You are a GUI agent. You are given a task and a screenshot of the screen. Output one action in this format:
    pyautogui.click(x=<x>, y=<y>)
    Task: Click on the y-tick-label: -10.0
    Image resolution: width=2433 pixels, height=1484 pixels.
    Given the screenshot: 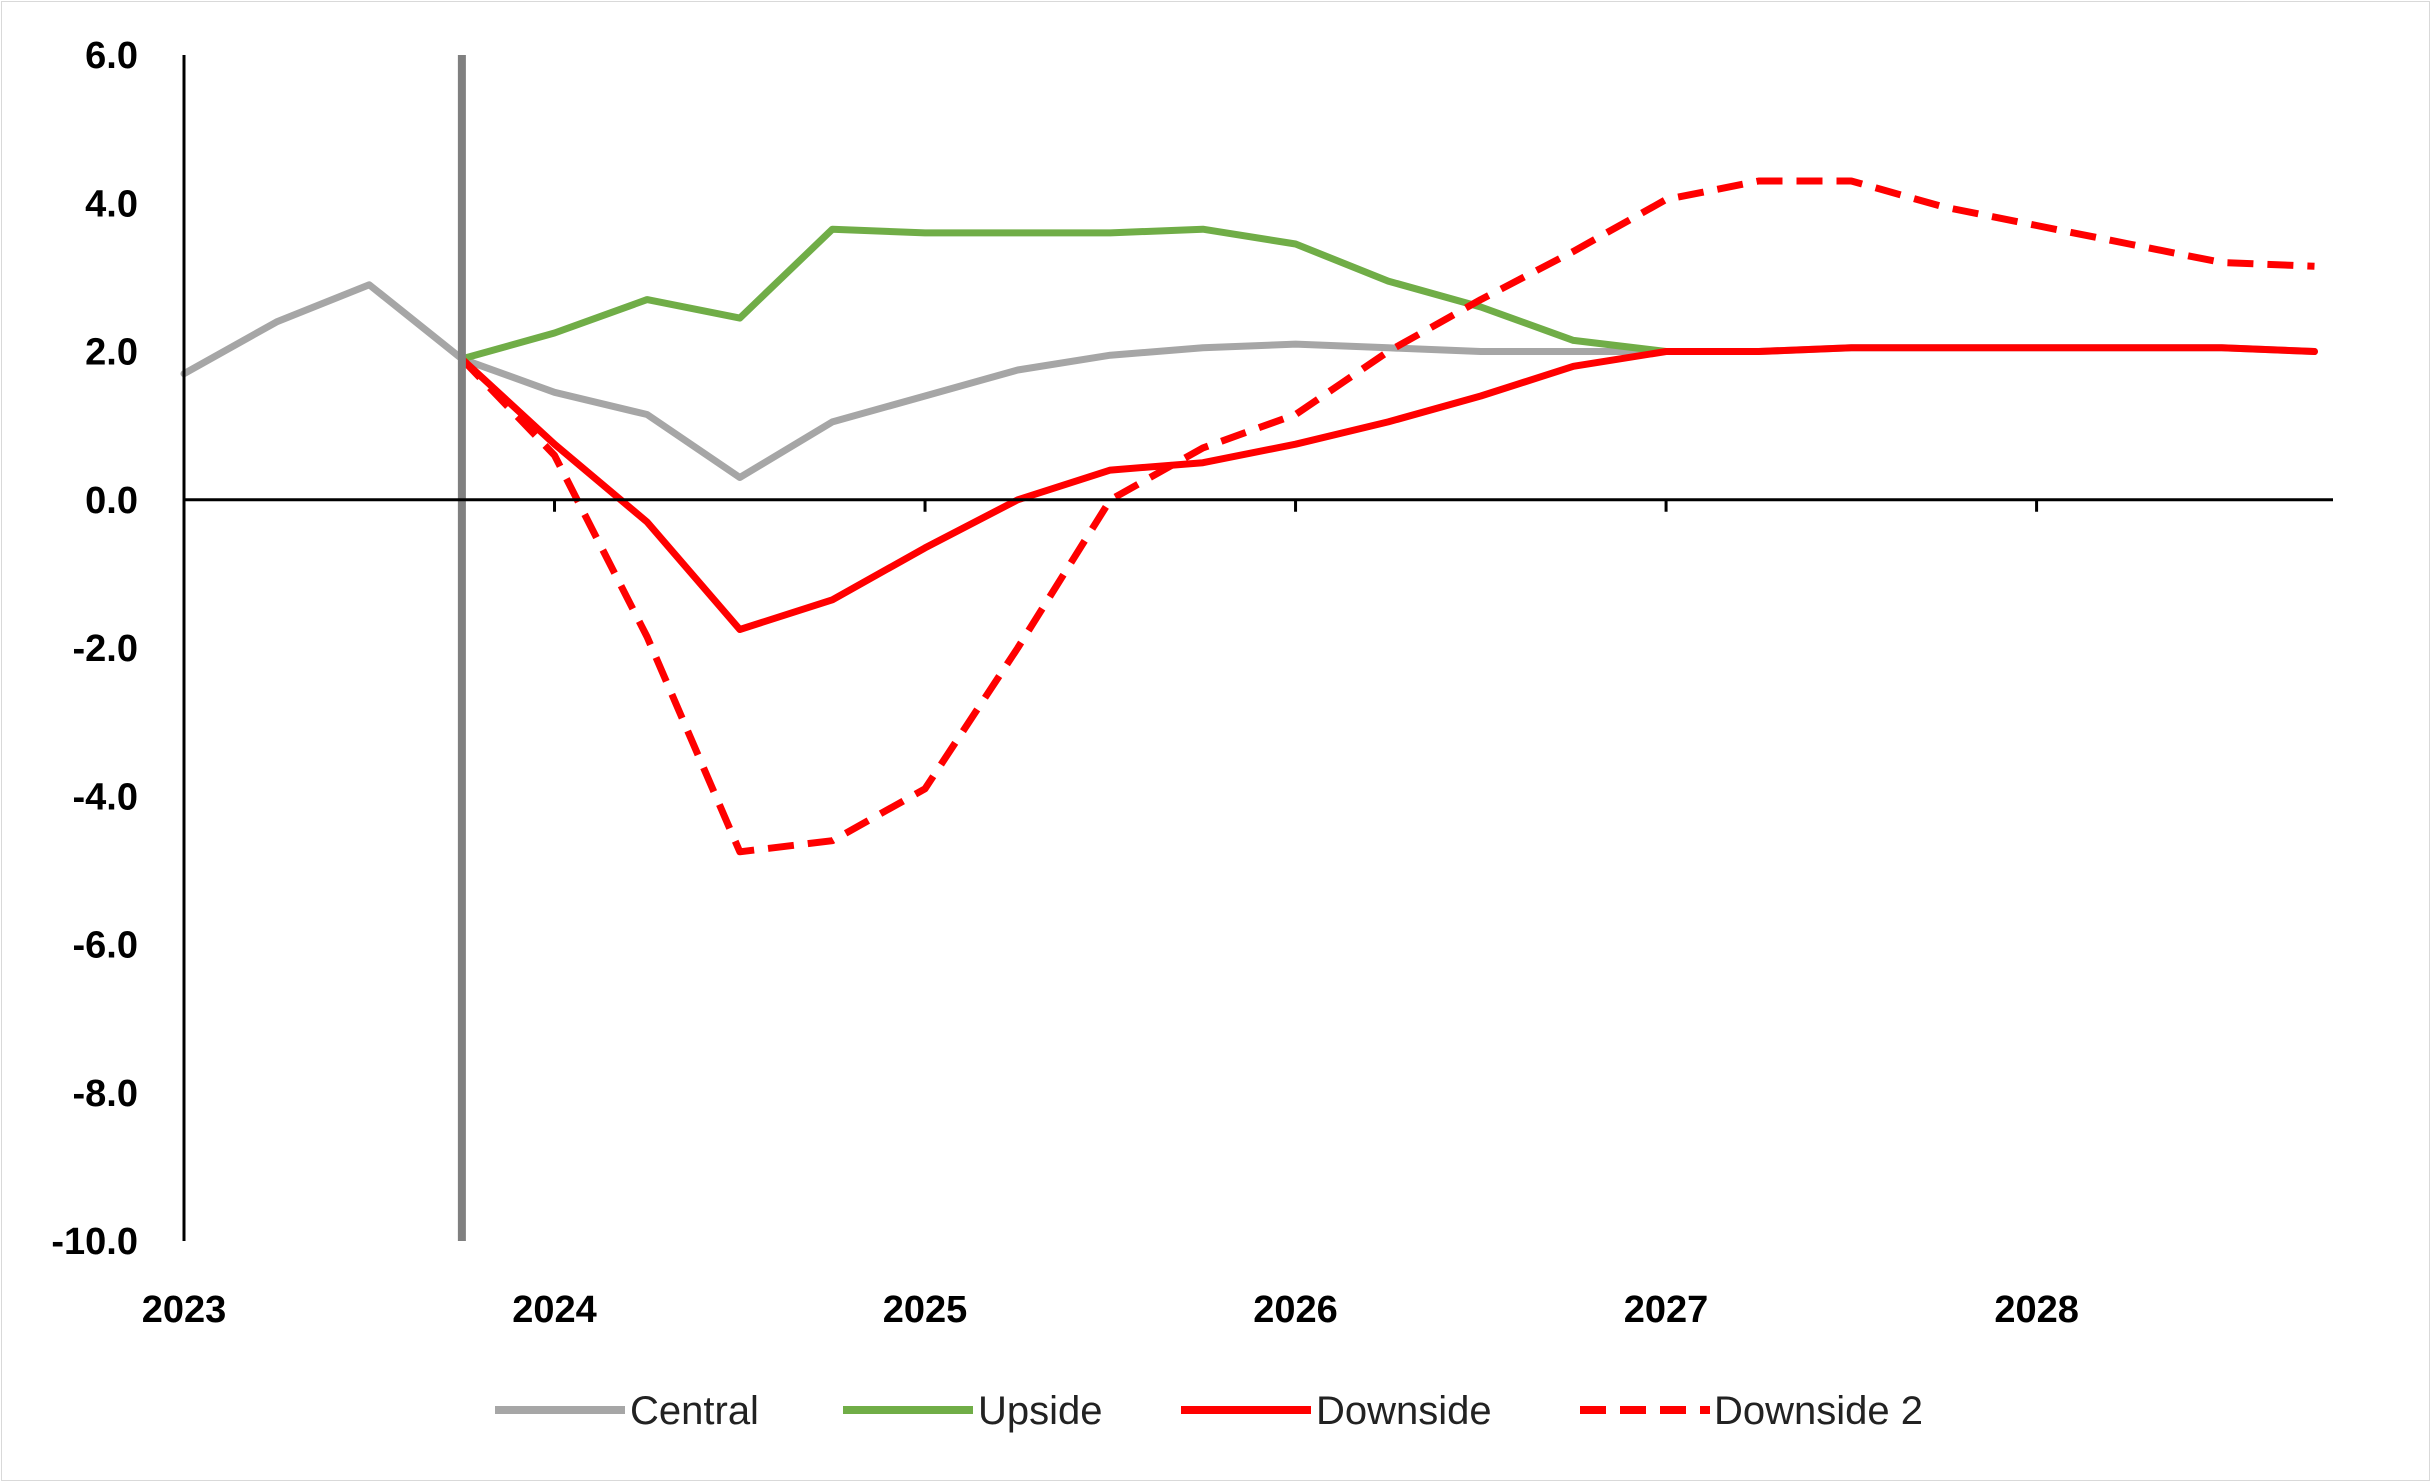 What is the action you would take?
    pyautogui.click(x=94, y=1242)
    